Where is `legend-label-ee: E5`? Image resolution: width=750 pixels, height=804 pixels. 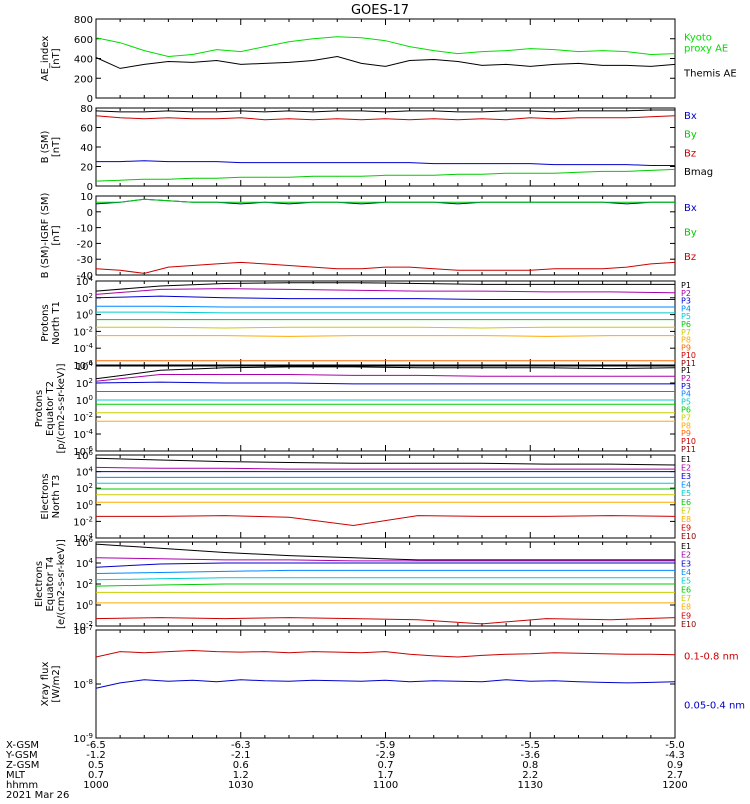 legend-label-ee: E5 is located at coordinates (686, 581).